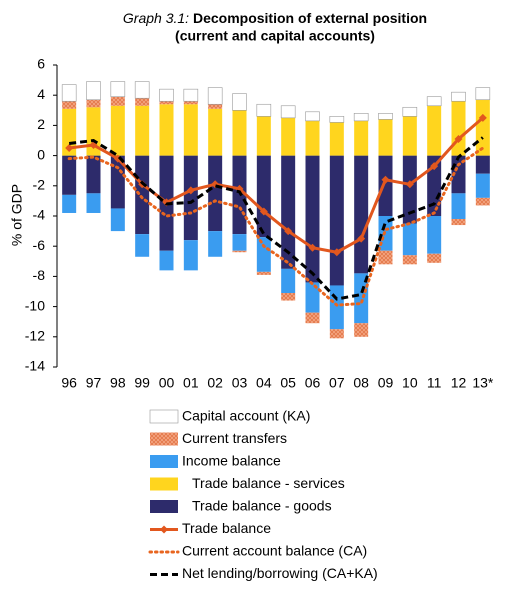 Image resolution: width=527 pixels, height=615 pixels. What do you see at coordinates (39, 275) in the screenshot?
I see `y-tick-label: -8` at bounding box center [39, 275].